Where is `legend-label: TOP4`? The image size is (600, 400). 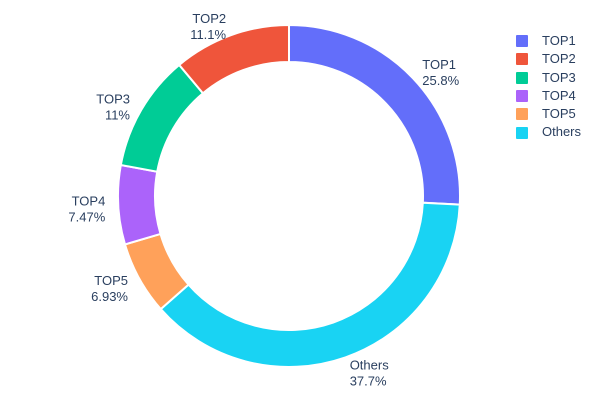 legend-label: TOP4 is located at coordinates (559, 95).